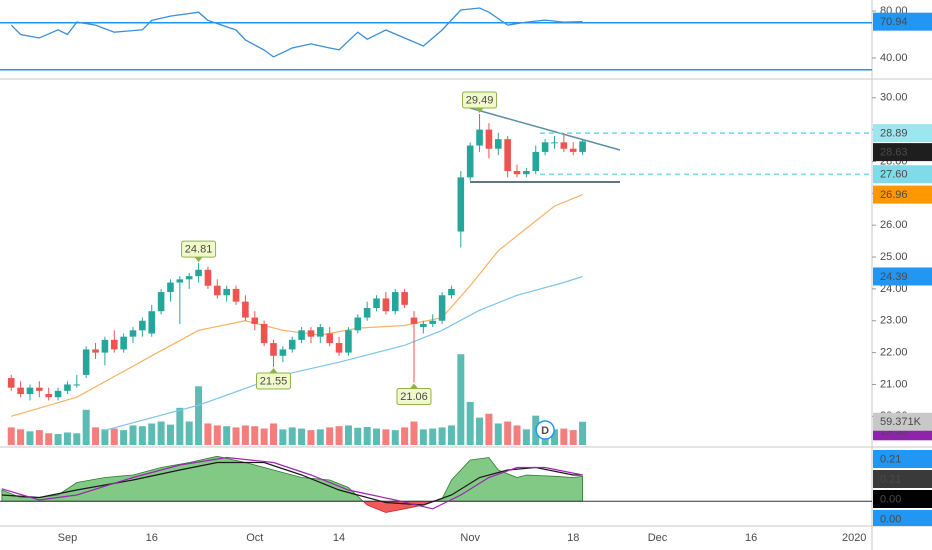 Image resolution: width=932 pixels, height=550 pixels. What do you see at coordinates (902, 459) in the screenshot?
I see `value-label: 0.21` at bounding box center [902, 459].